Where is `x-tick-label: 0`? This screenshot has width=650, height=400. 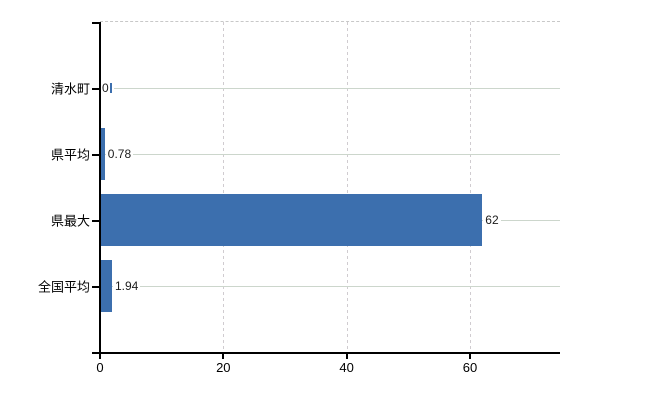 x-tick-label: 0 is located at coordinates (100, 367).